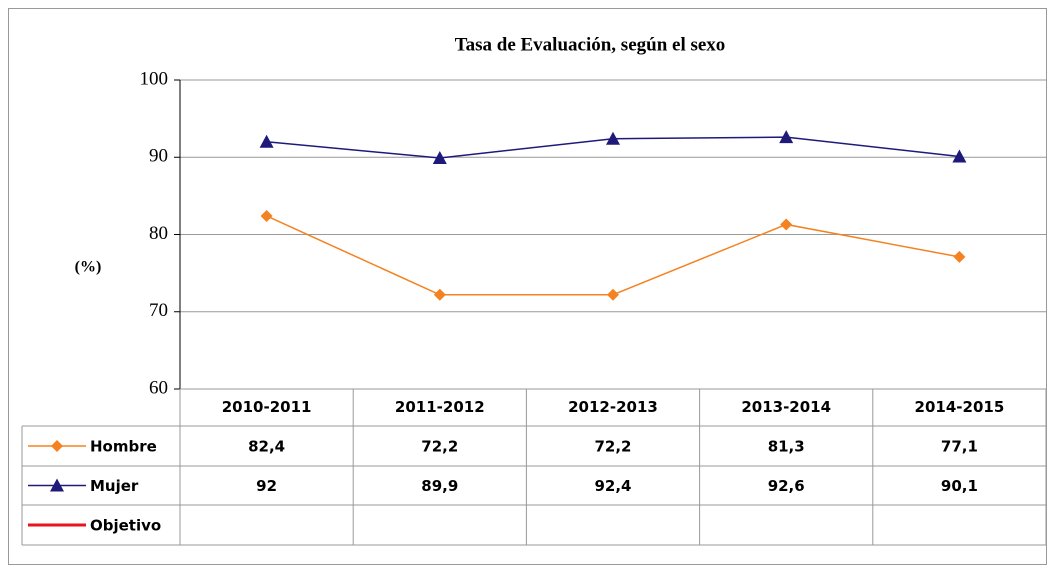 Image resolution: width=1056 pixels, height=572 pixels. I want to click on x-tick-label: 2010-2011, so click(267, 407).